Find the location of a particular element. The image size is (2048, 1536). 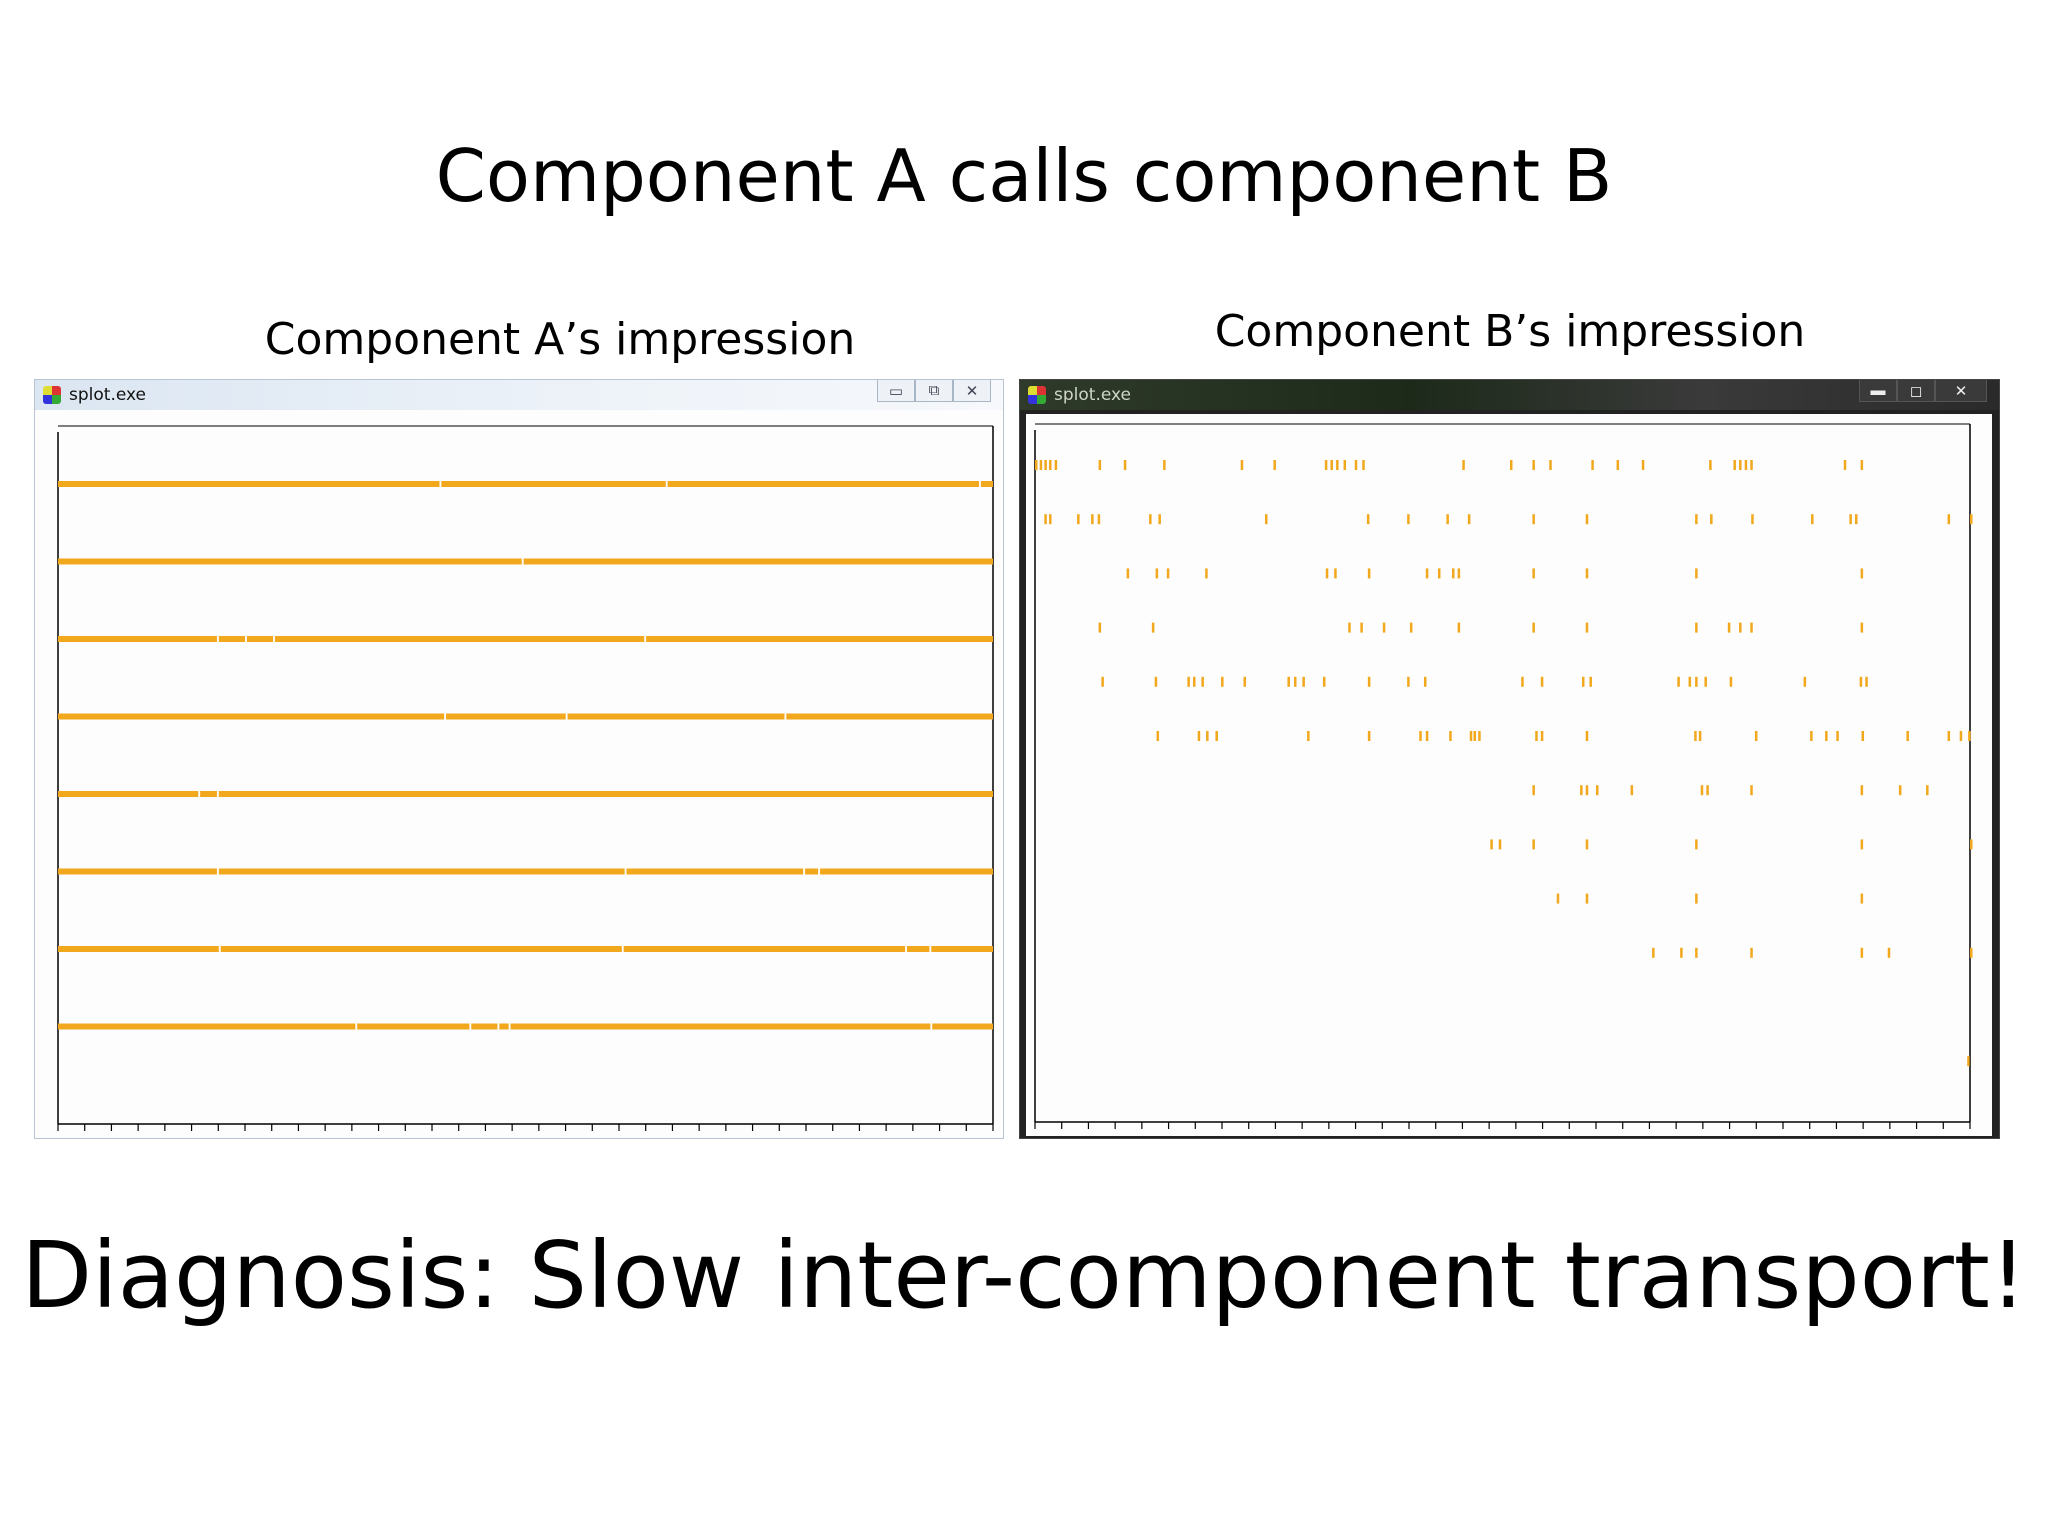

window-b-controls: ▬ ◻ ✕ is located at coordinates (1923, 392).